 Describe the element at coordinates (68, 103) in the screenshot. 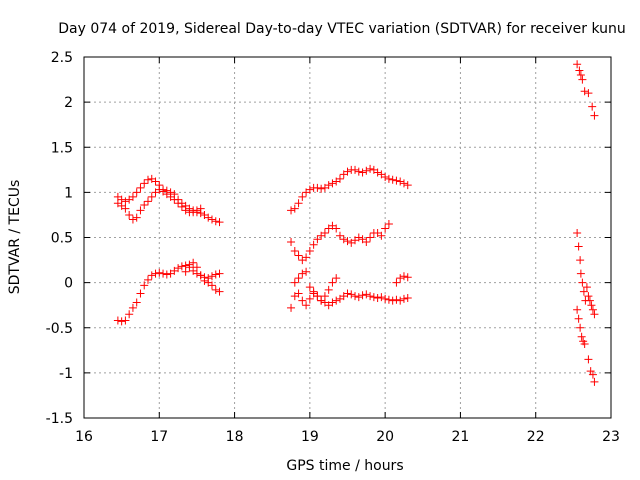

I see `y-tick-label: 2` at that location.